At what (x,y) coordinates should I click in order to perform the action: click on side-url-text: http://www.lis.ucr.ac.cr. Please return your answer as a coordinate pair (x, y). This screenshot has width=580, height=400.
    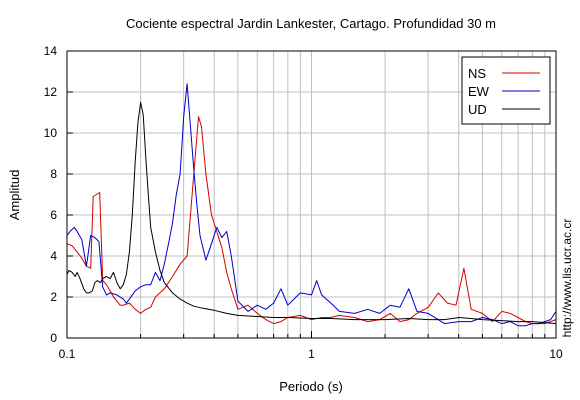
    Looking at the image, I should click on (567, 278).